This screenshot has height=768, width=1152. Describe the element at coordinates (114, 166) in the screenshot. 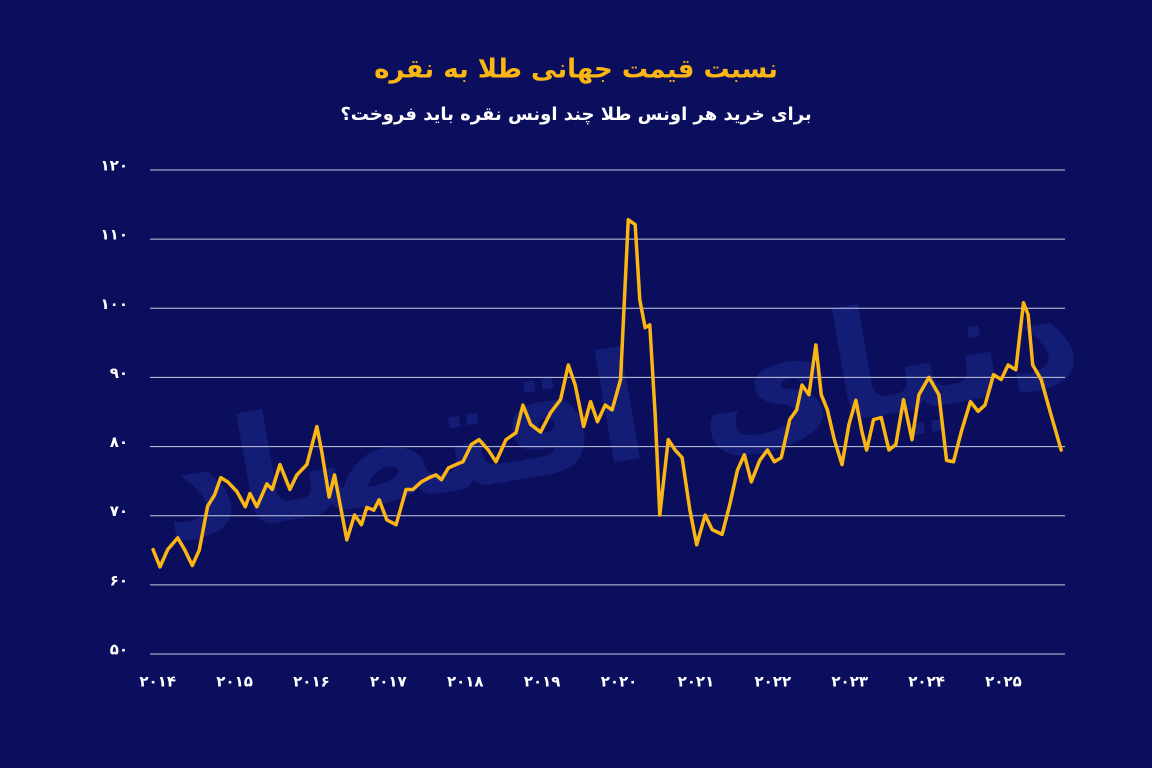

I see `y-tick-label: ۱۲۰` at that location.